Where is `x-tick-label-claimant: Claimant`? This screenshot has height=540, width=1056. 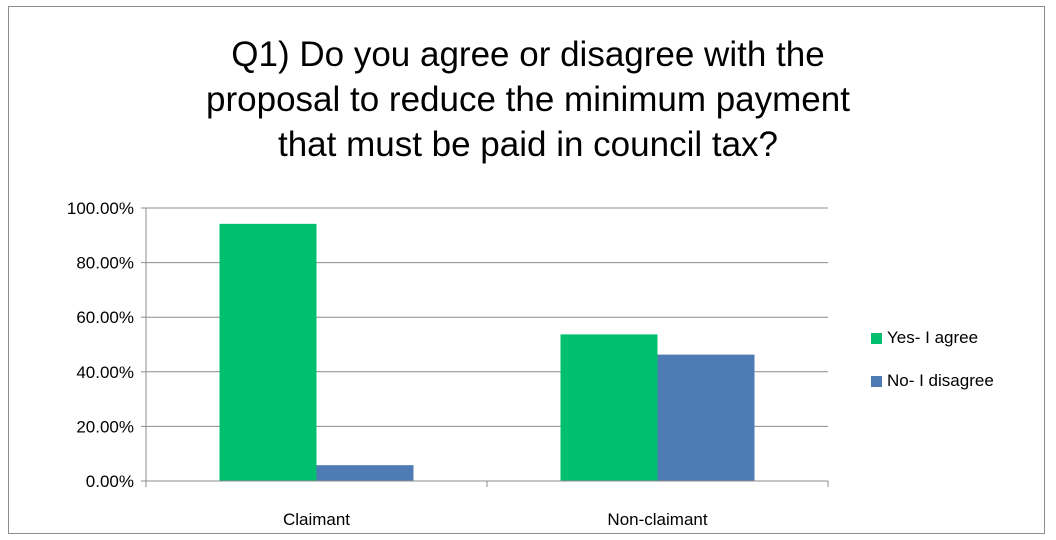
x-tick-label-claimant: Claimant is located at coordinates (316, 519).